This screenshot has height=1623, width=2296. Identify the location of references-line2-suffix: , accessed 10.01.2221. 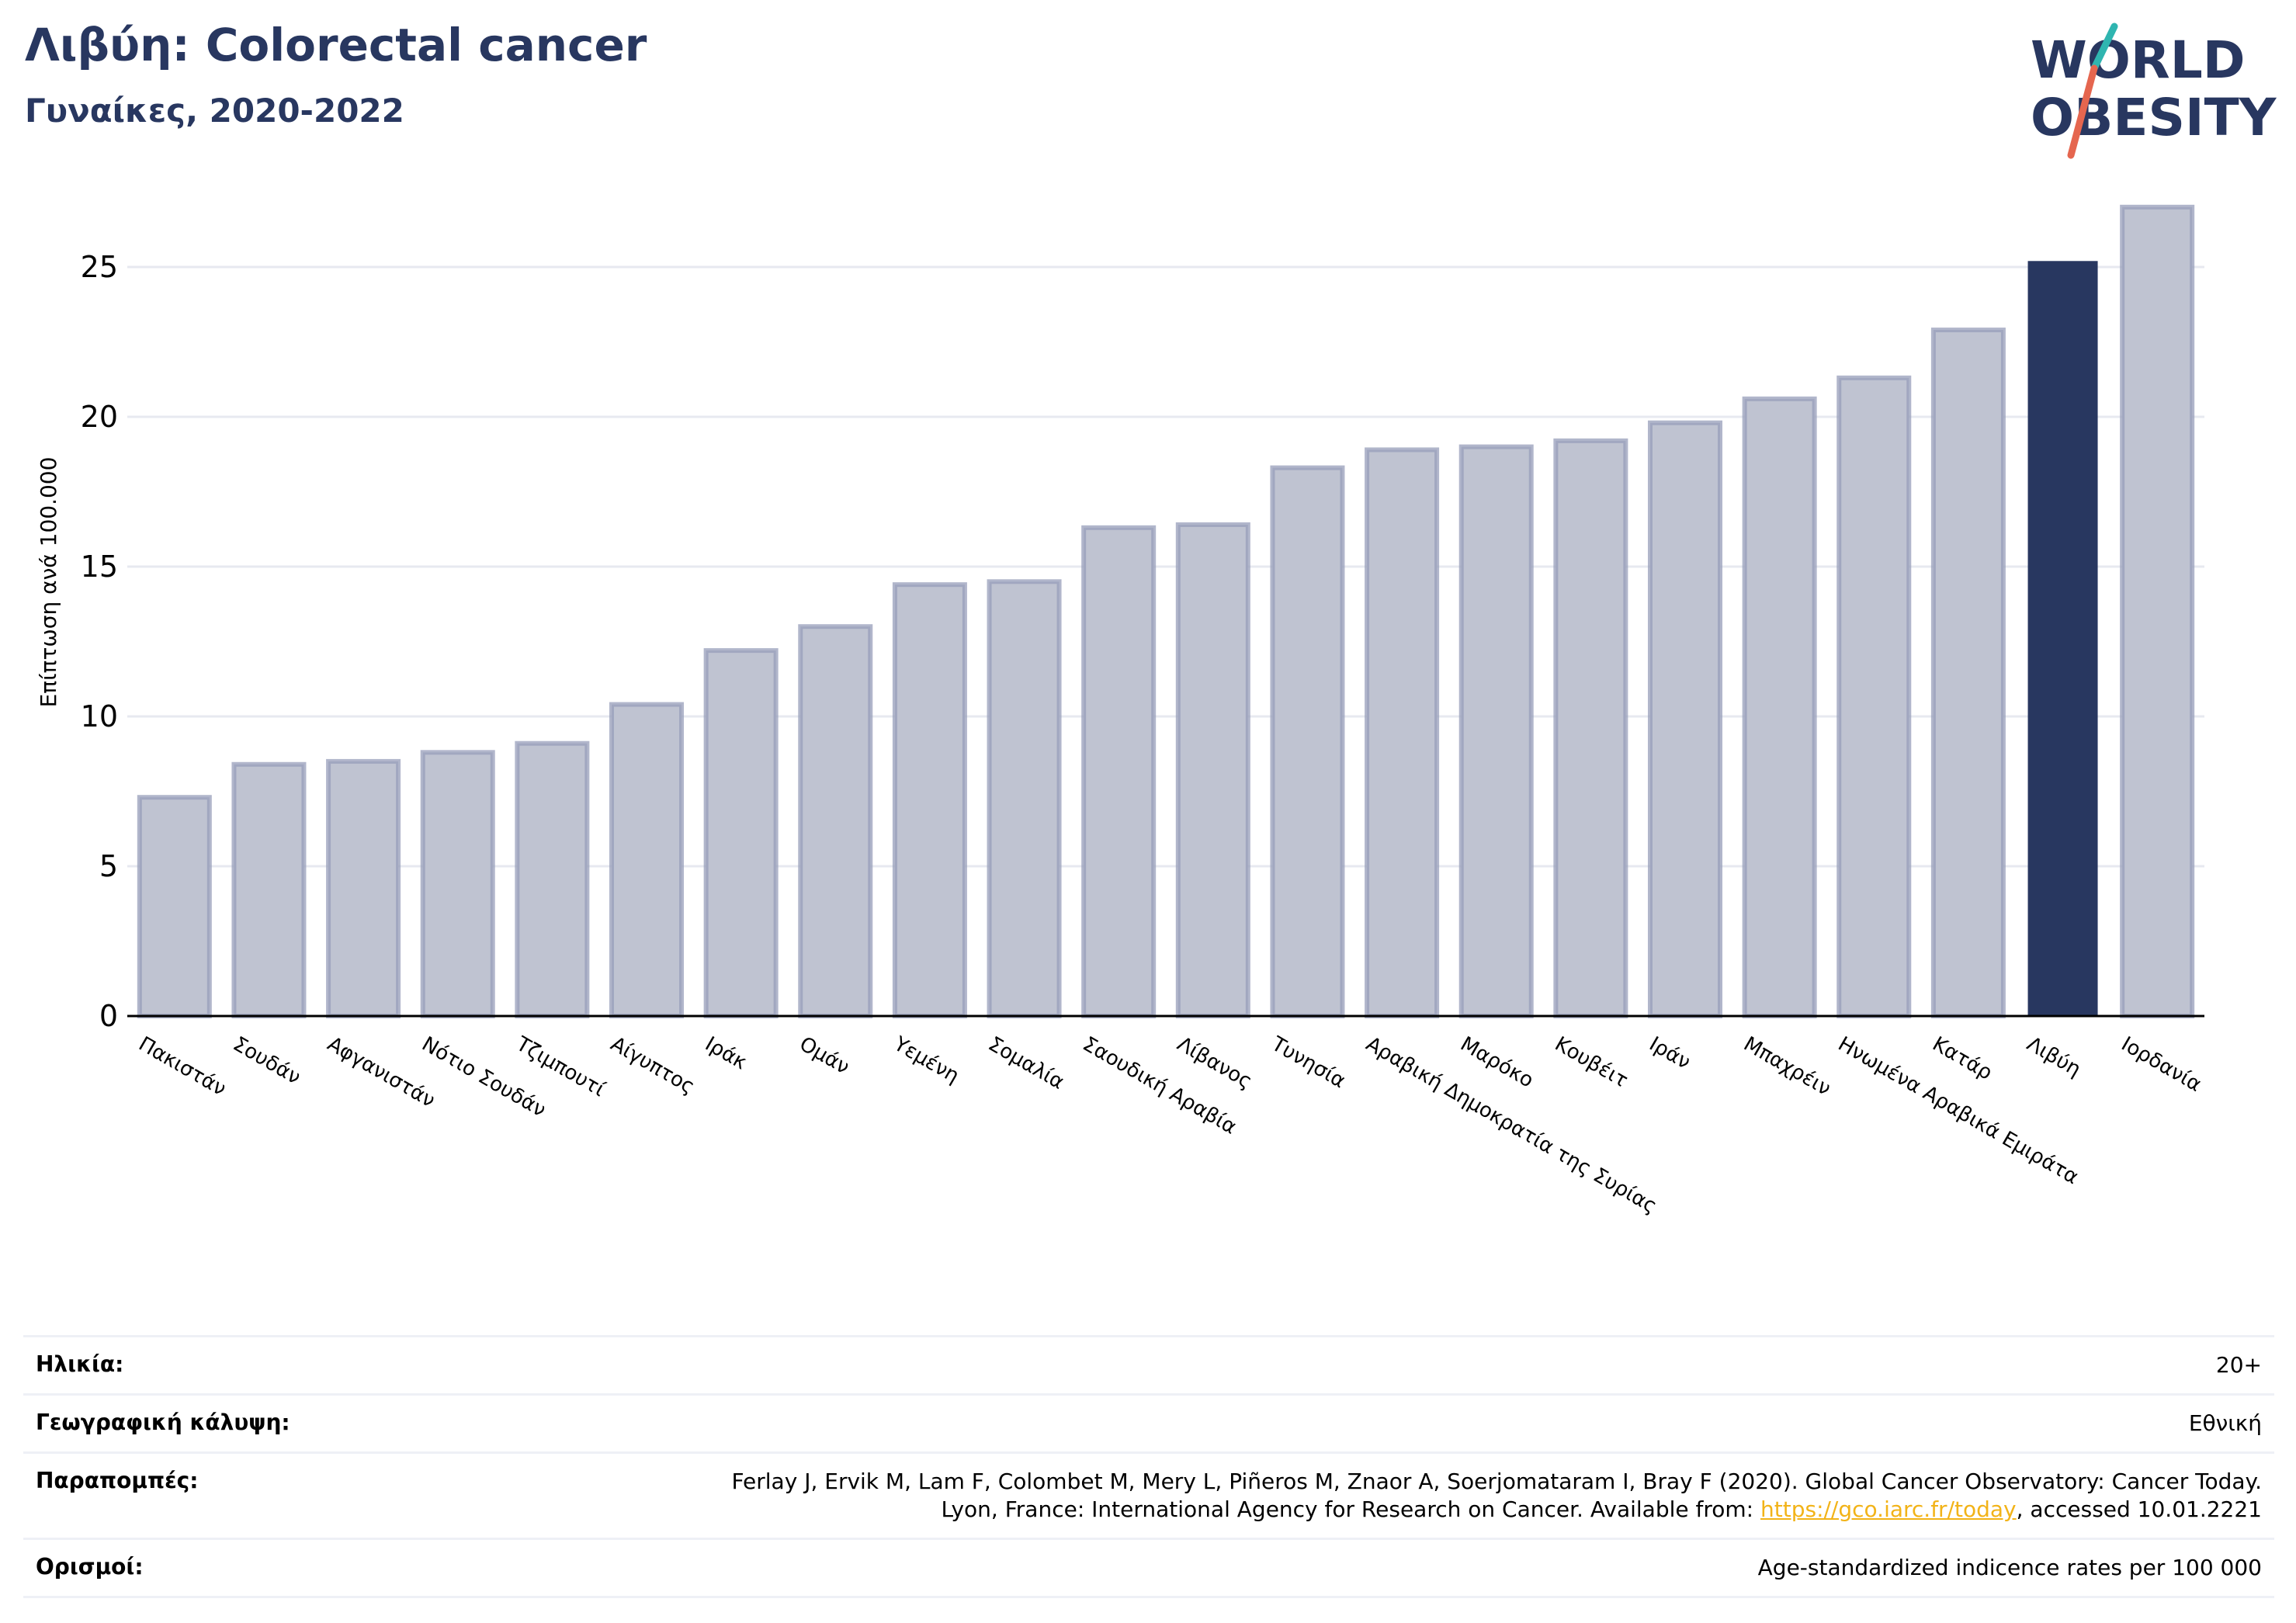
(2139, 1509).